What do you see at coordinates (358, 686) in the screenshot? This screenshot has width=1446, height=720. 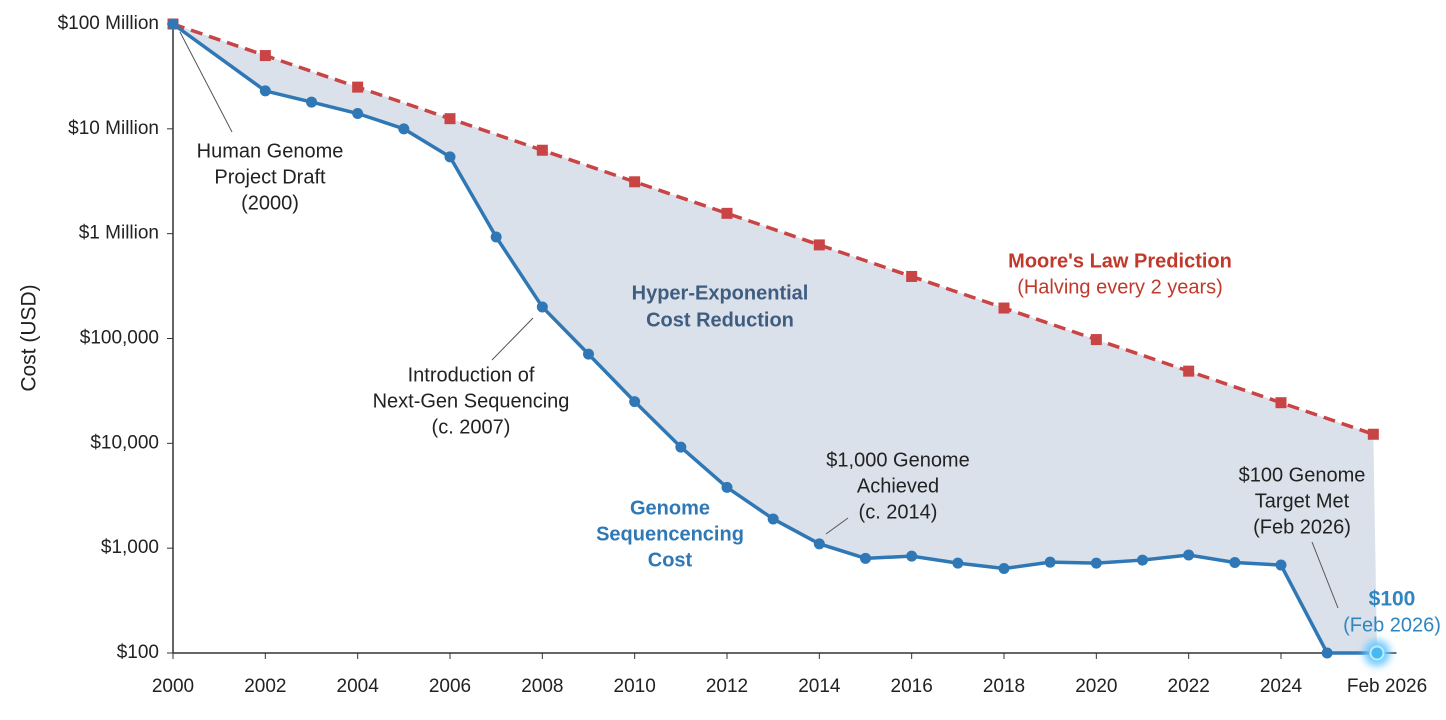 I see `x-tick-label: 2004` at bounding box center [358, 686].